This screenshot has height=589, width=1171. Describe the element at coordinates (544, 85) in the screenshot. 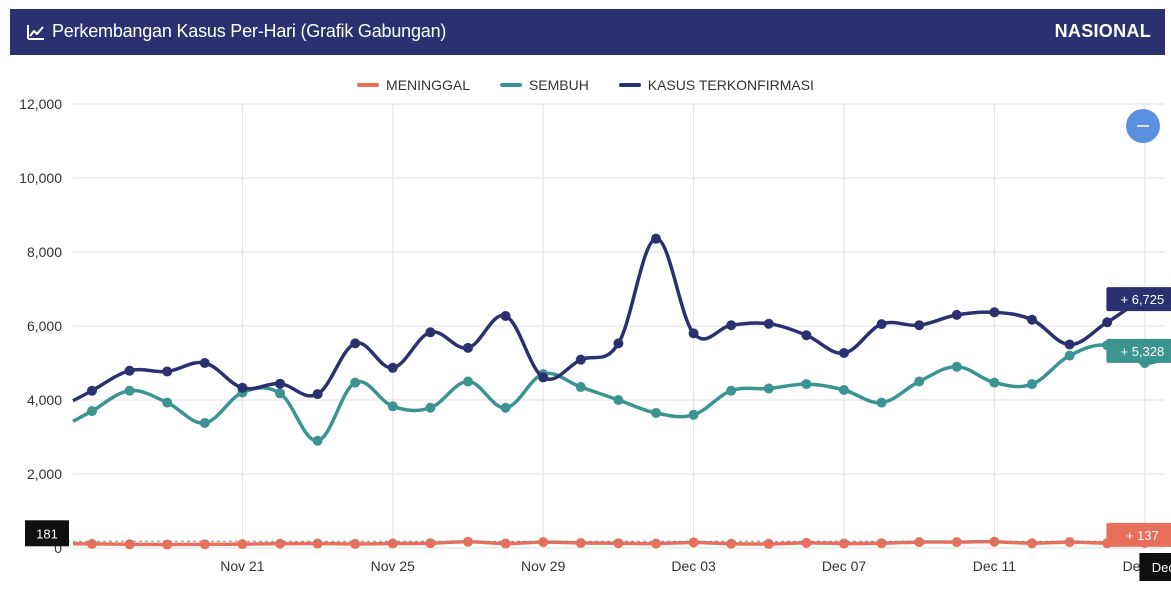

I see `legend-item-sembuh: SEMBUH` at that location.